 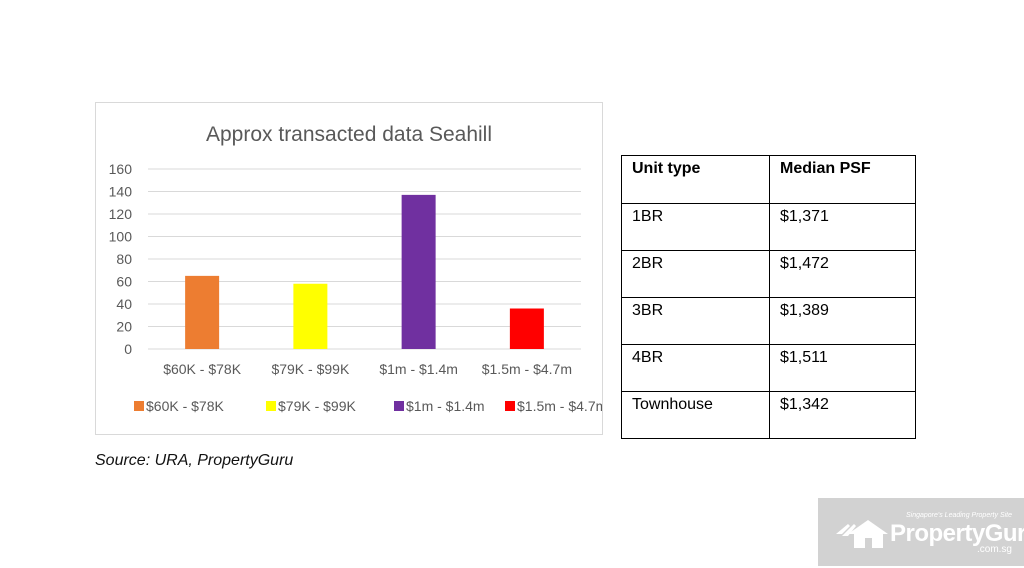 What do you see at coordinates (124, 327) in the screenshot?
I see `y-tick-label: 20` at bounding box center [124, 327].